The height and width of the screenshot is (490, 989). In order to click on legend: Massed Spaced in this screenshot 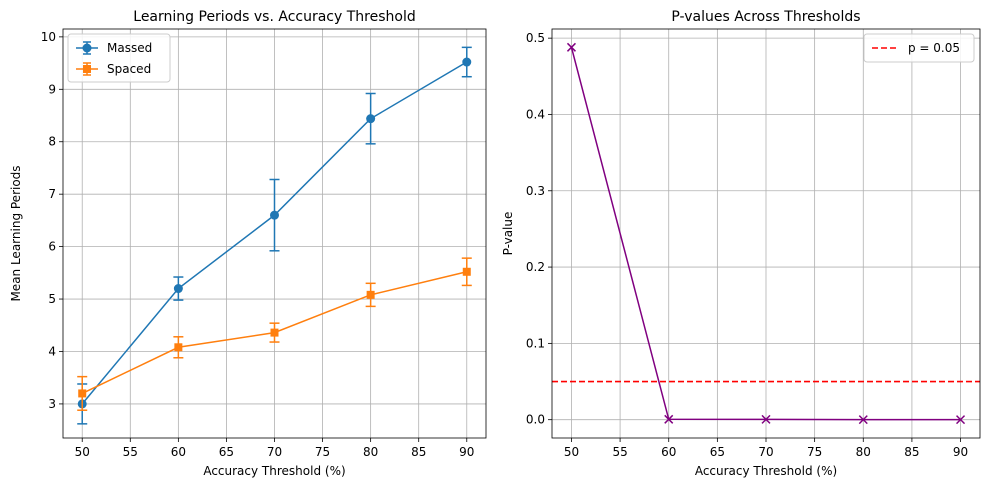, I will do `click(119, 58)`.